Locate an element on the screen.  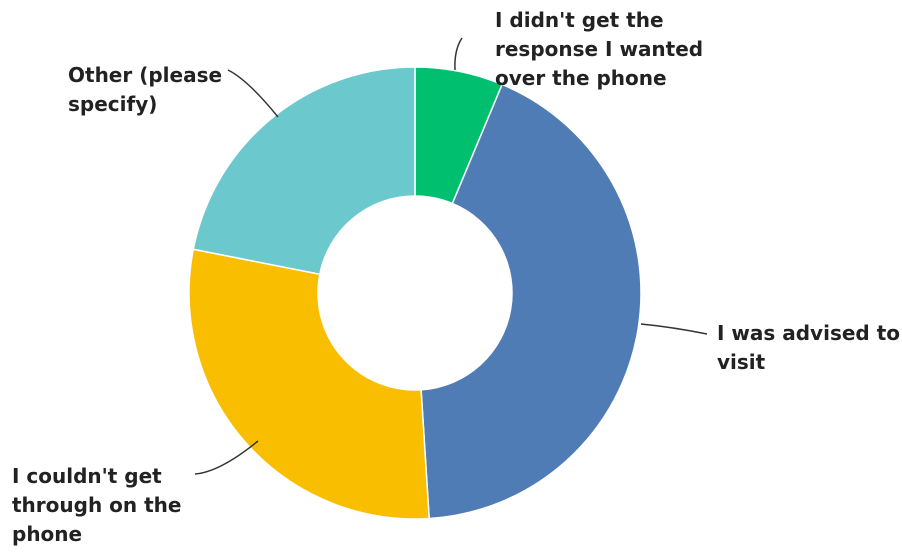
slice-label-line: over the phone is located at coordinates (581, 78).